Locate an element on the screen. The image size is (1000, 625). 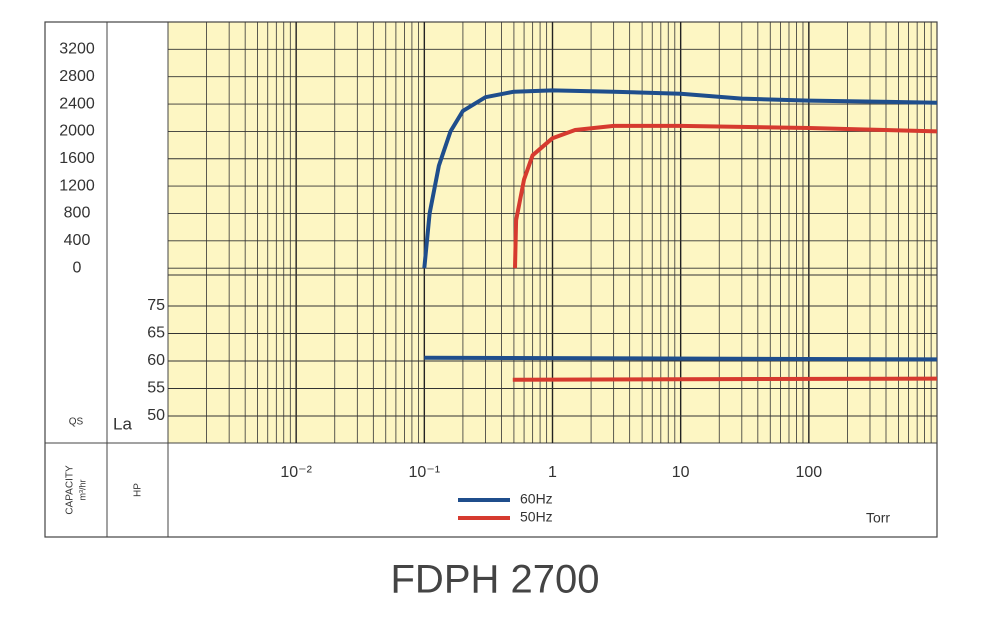
x-label: Torr is located at coordinates (878, 518).